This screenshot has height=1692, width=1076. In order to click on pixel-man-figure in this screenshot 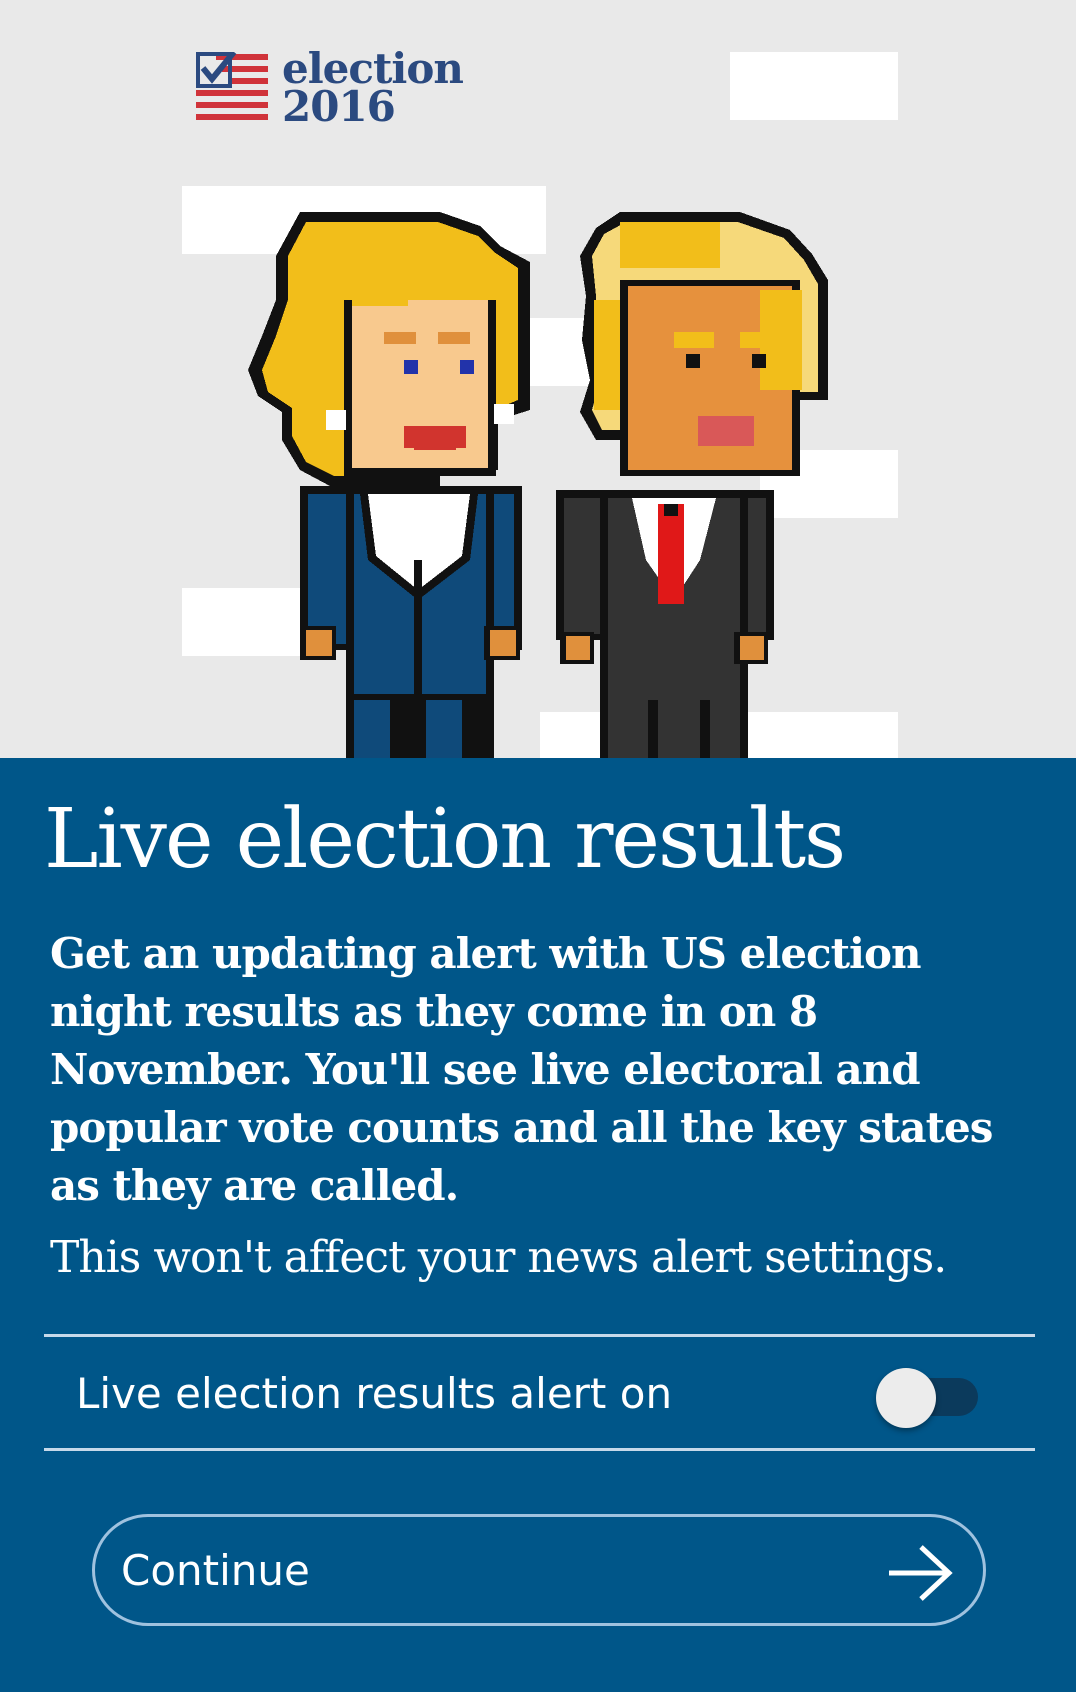, I will do `click(692, 485)`.